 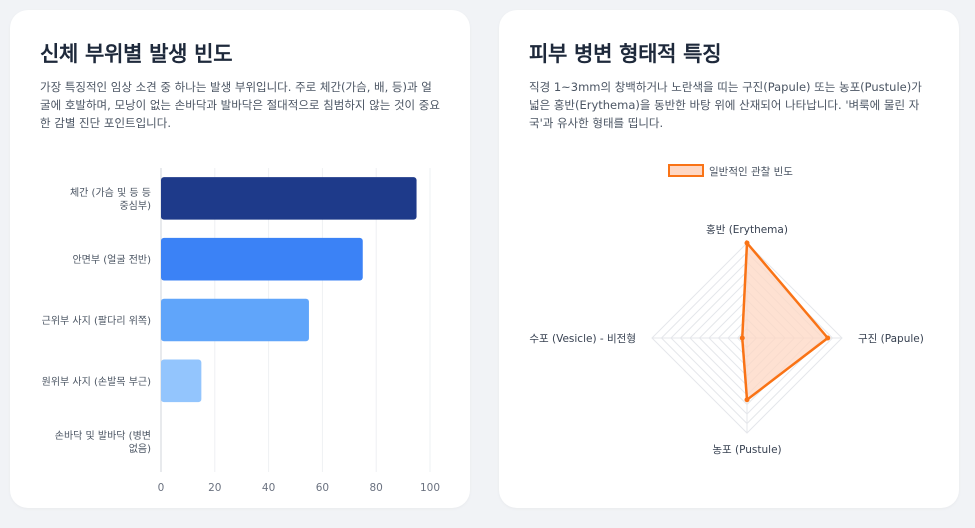 What do you see at coordinates (891, 339) in the screenshot?
I see `radar-axis-label: 구진 (Papule)` at bounding box center [891, 339].